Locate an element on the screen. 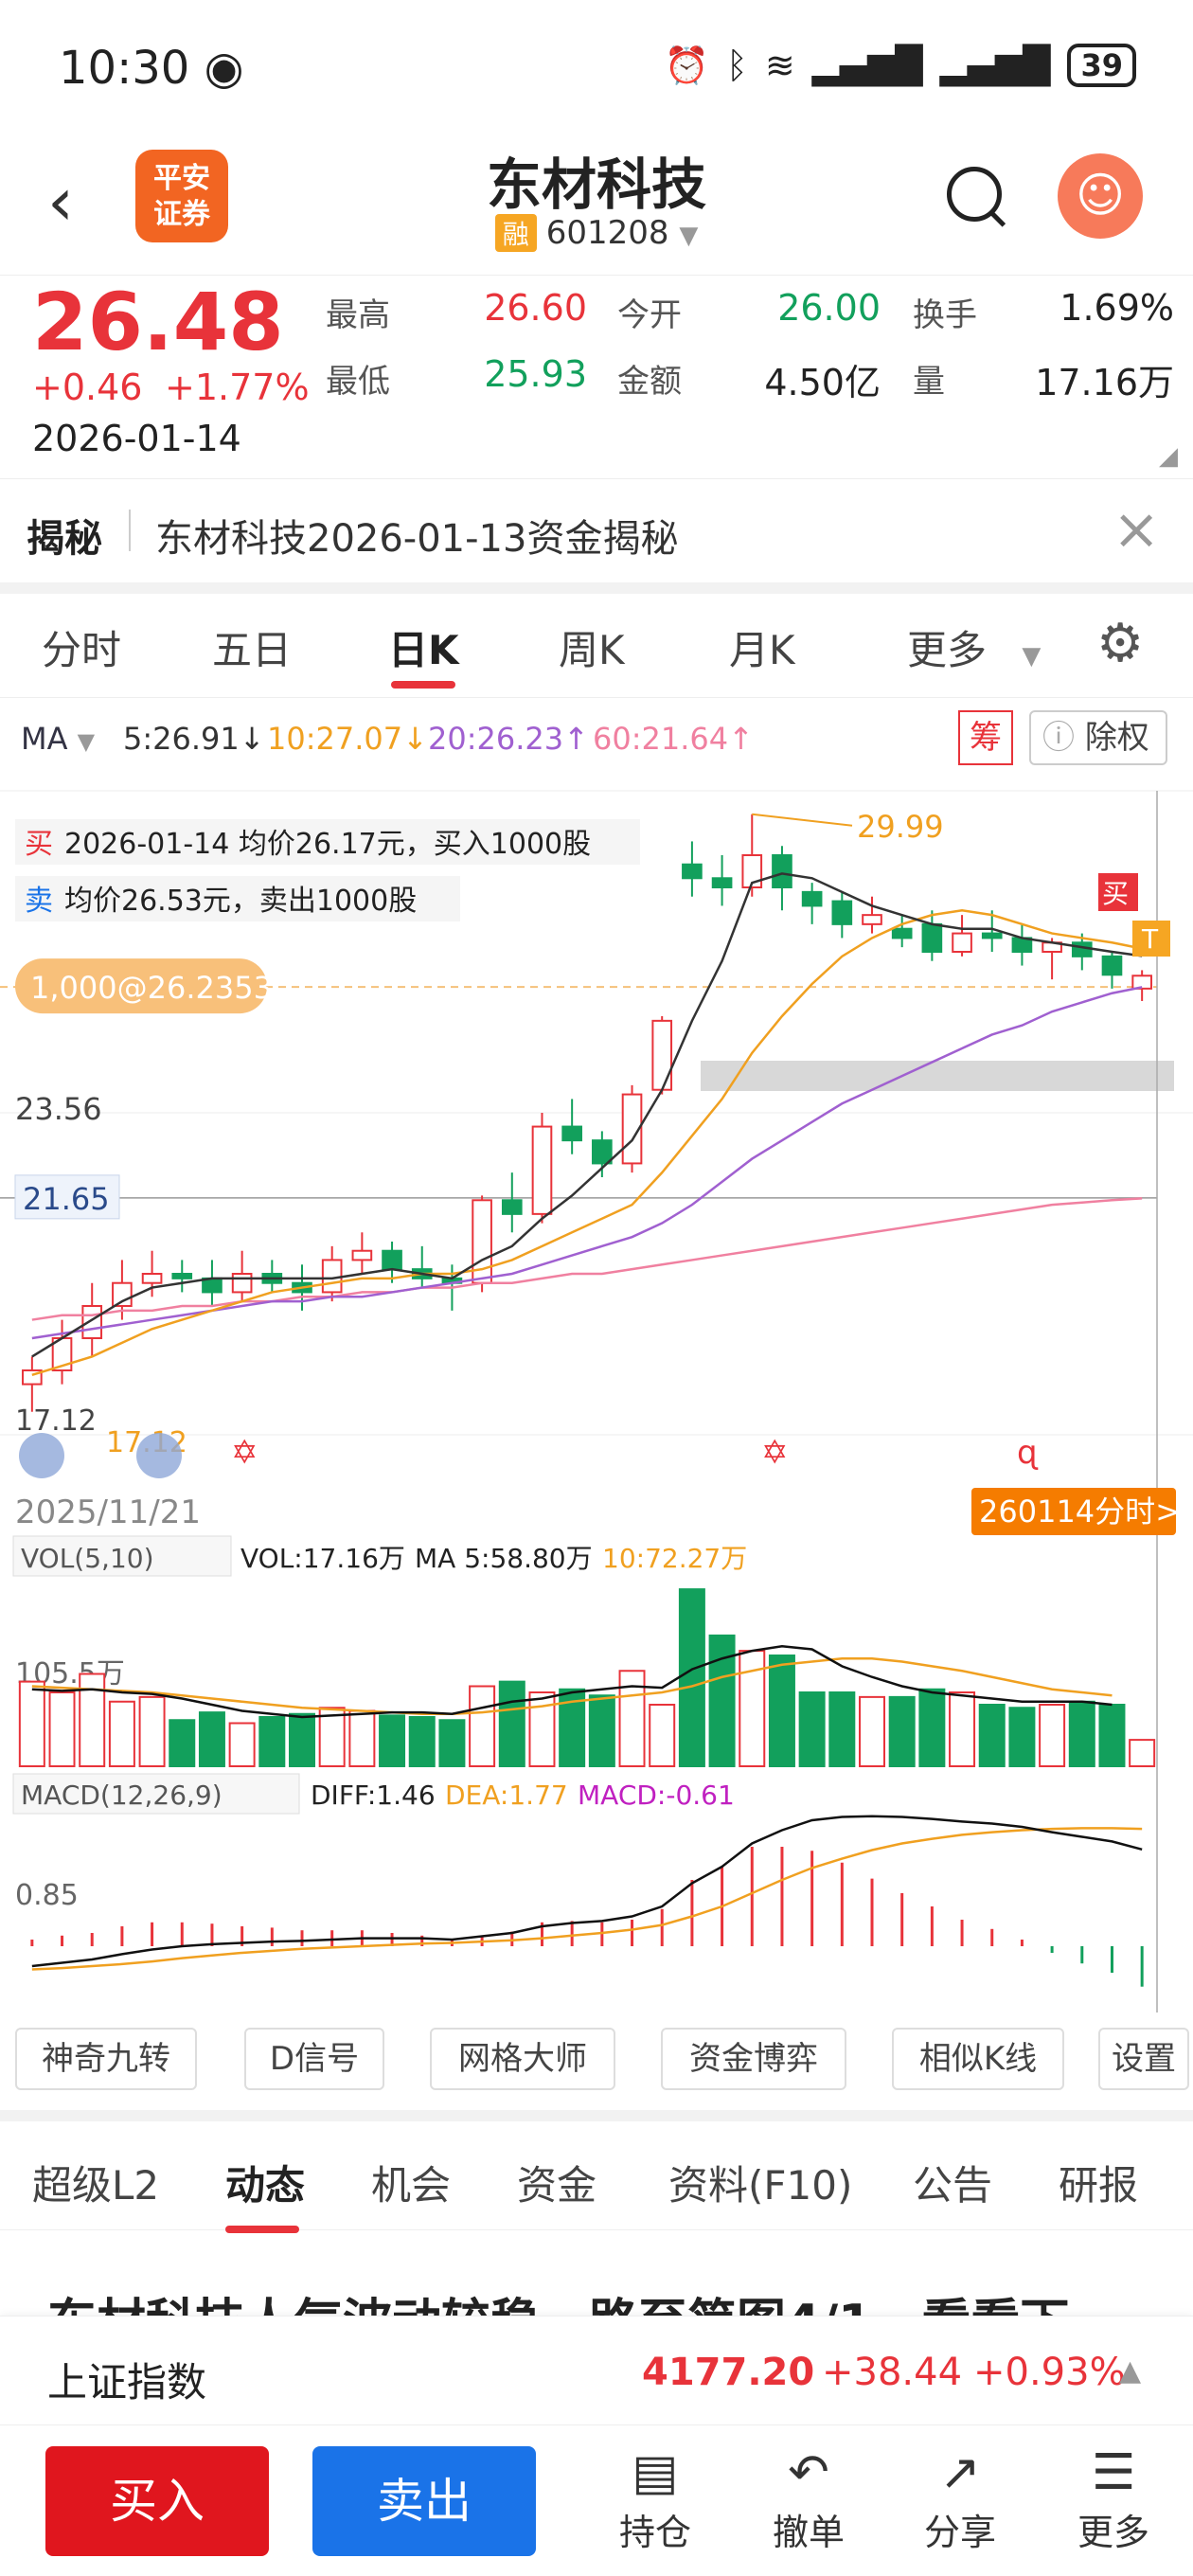  trade-buy-box is located at coordinates (327, 842).